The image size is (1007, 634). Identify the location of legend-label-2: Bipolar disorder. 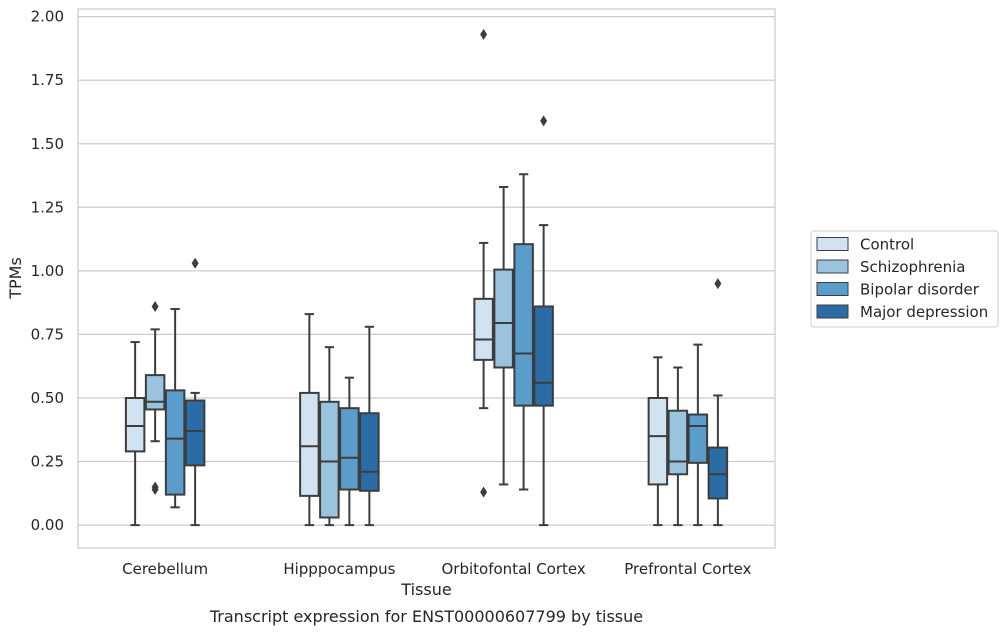
(920, 290).